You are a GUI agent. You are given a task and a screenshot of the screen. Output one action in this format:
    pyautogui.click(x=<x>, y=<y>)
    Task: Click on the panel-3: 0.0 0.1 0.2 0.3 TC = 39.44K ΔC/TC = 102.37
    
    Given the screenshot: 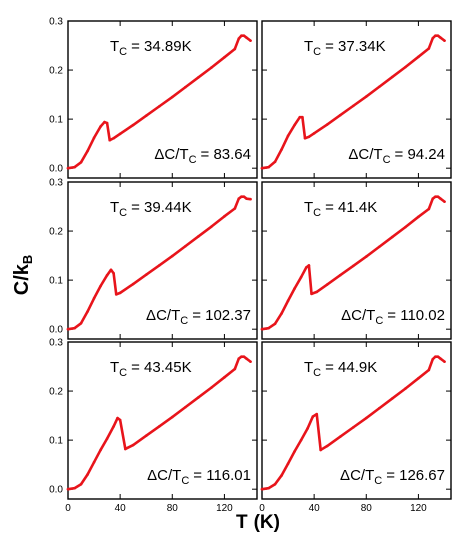 What is the action you would take?
    pyautogui.click(x=153, y=259)
    